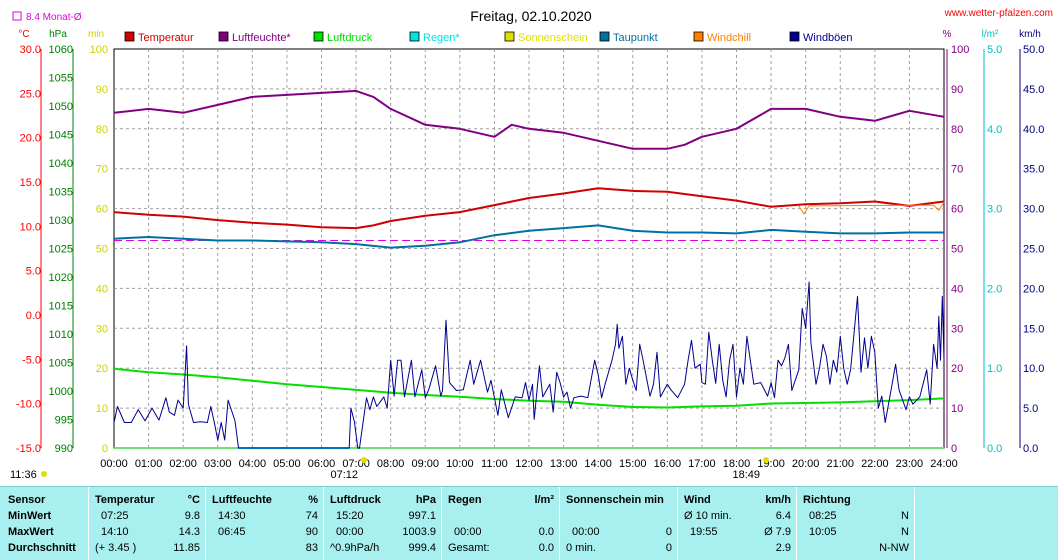  Describe the element at coordinates (61, 193) in the screenshot. I see `axis-tick-label: 1035` at that location.